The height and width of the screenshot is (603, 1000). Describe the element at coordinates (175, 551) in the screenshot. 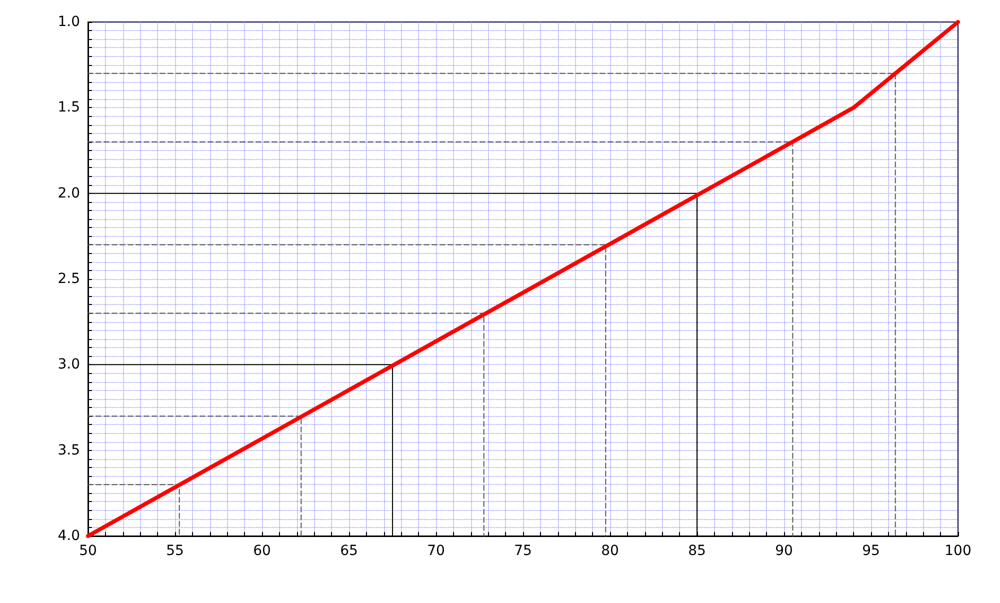

I see `x-tick-label: 55` at that location.